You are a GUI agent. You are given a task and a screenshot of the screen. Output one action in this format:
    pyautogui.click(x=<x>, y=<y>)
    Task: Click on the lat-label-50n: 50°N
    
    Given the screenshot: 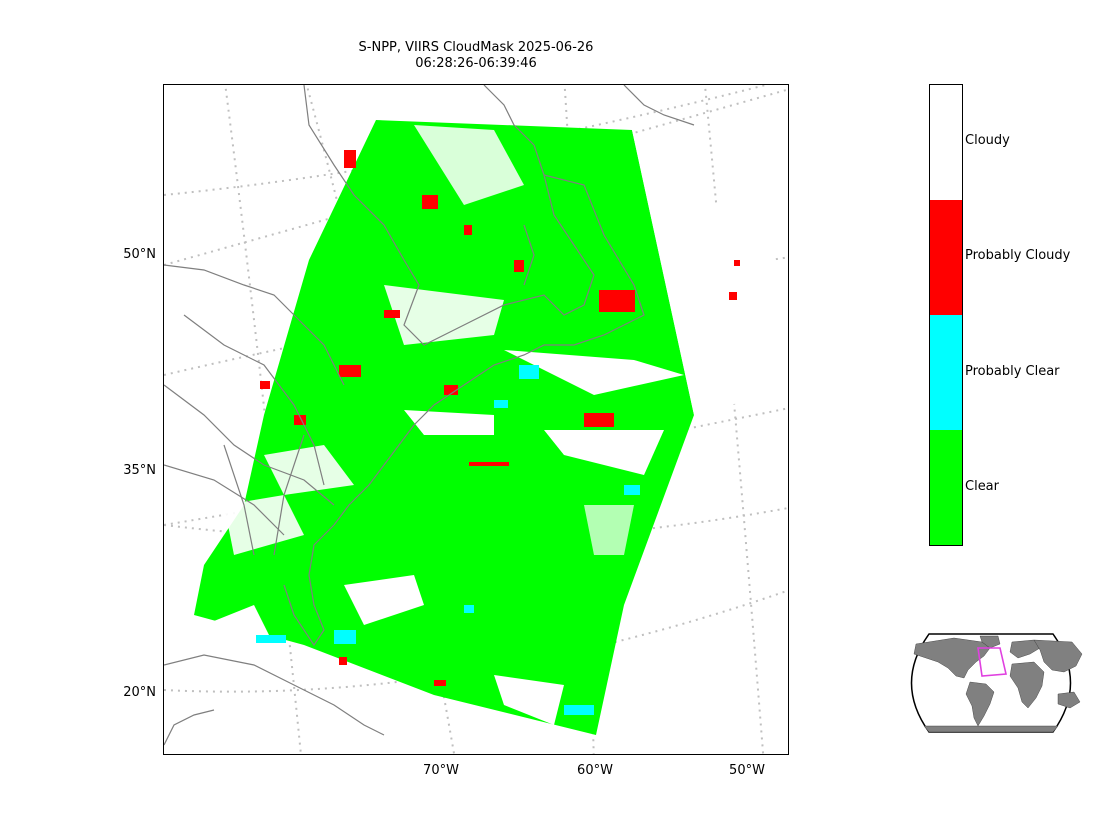 What is the action you would take?
    pyautogui.click(x=139, y=254)
    